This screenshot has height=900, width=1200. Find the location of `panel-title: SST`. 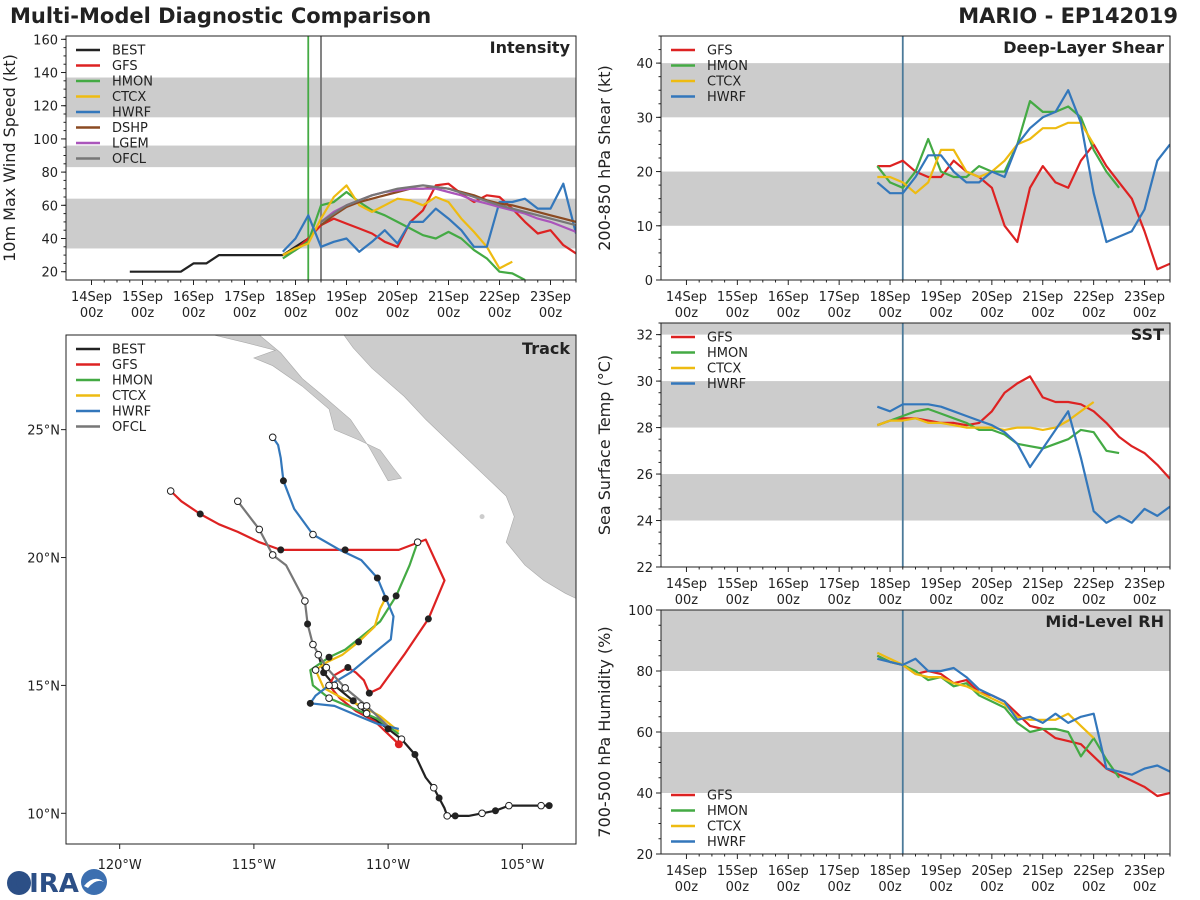

panel-title: SST is located at coordinates (1147, 334).